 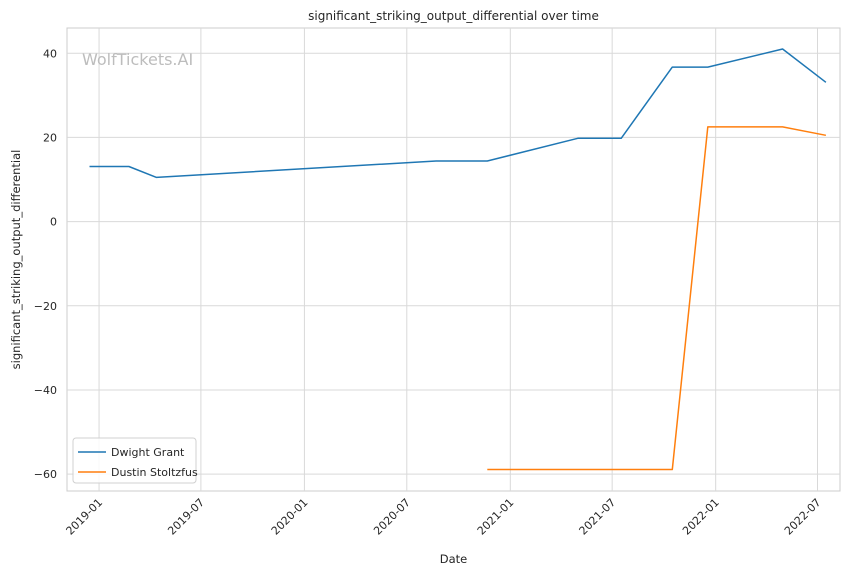 I want to click on x-tick-label: 2021-07, so click(x=598, y=517).